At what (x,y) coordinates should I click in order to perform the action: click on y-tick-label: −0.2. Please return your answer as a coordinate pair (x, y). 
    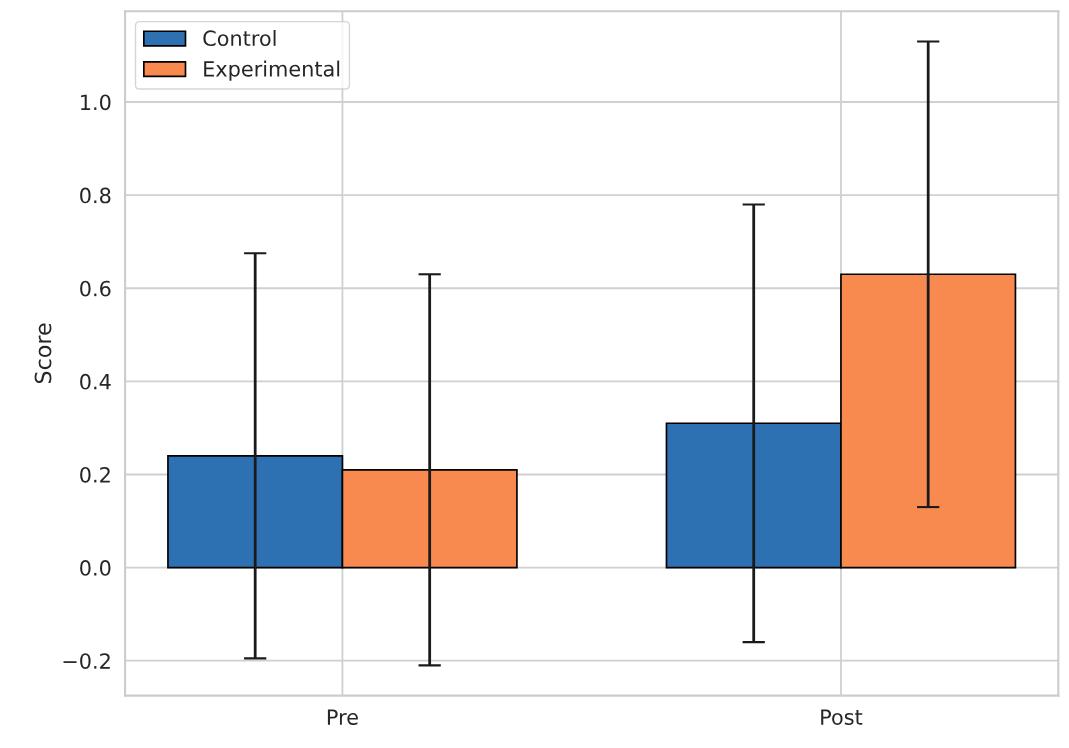
    Looking at the image, I should click on (86, 661).